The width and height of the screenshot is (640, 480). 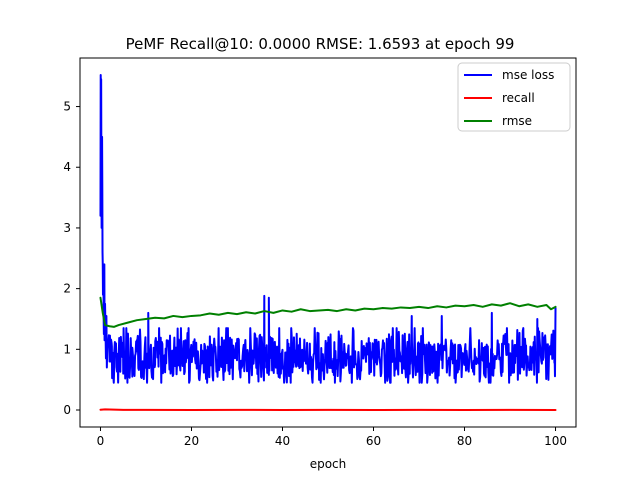 I want to click on legend: mse loss recall rmse, so click(x=514, y=97).